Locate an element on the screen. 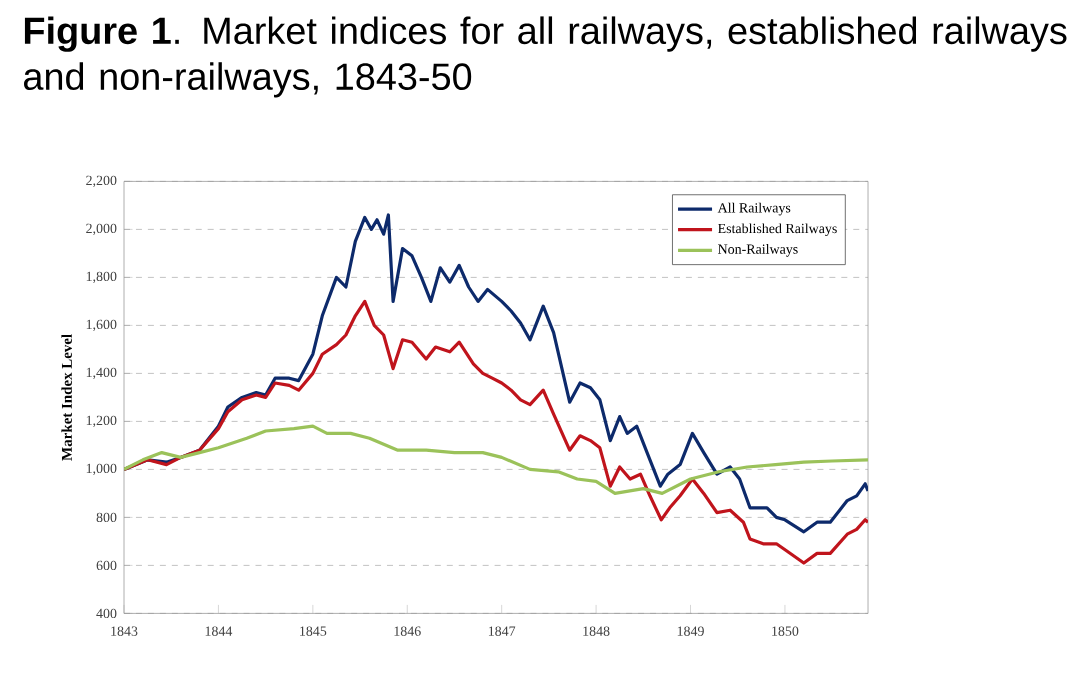 This screenshot has height=694, width=1088. line-series is located at coordinates (496, 459).